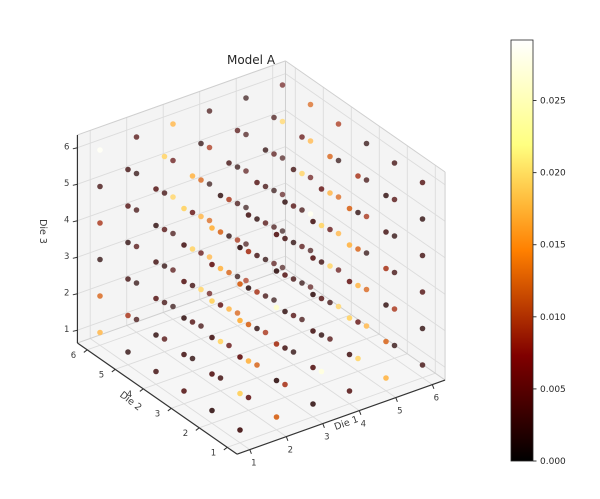 The image size is (600, 499). I want to click on colorbar-tick-label: 0.015, so click(553, 246).